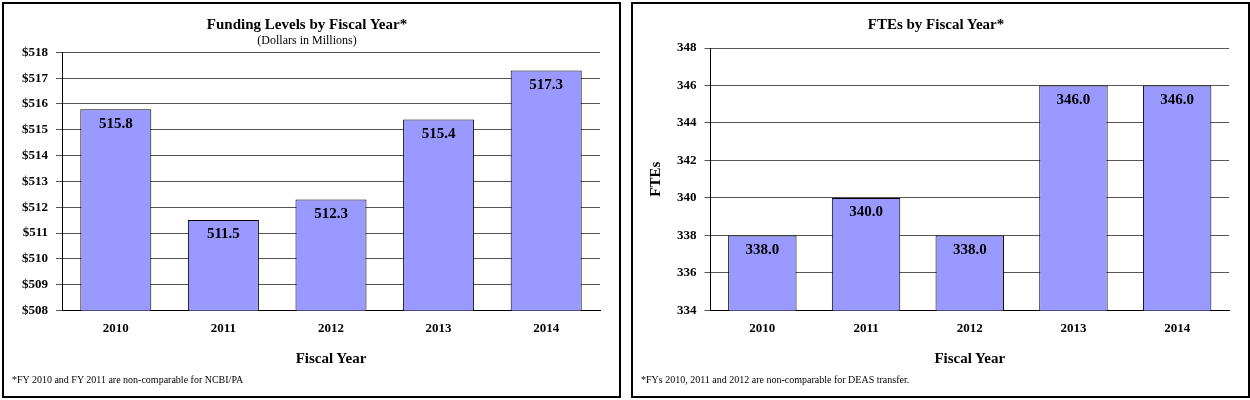  Describe the element at coordinates (223, 233) in the screenshot. I see `data-label: 511.5` at that location.